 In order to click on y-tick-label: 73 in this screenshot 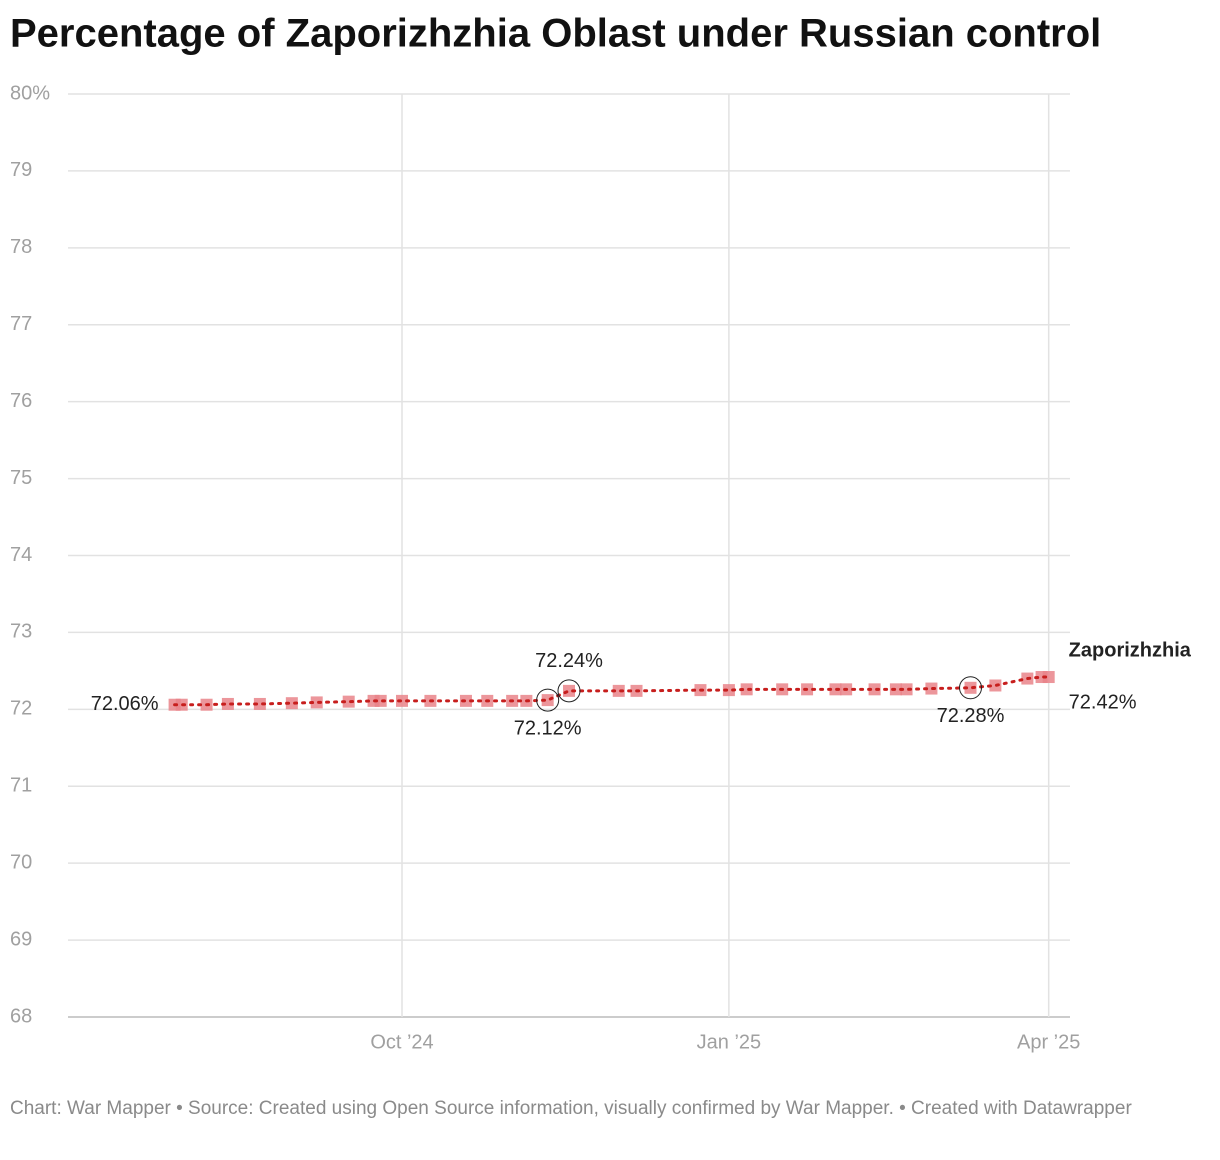, I will do `click(21, 632)`.